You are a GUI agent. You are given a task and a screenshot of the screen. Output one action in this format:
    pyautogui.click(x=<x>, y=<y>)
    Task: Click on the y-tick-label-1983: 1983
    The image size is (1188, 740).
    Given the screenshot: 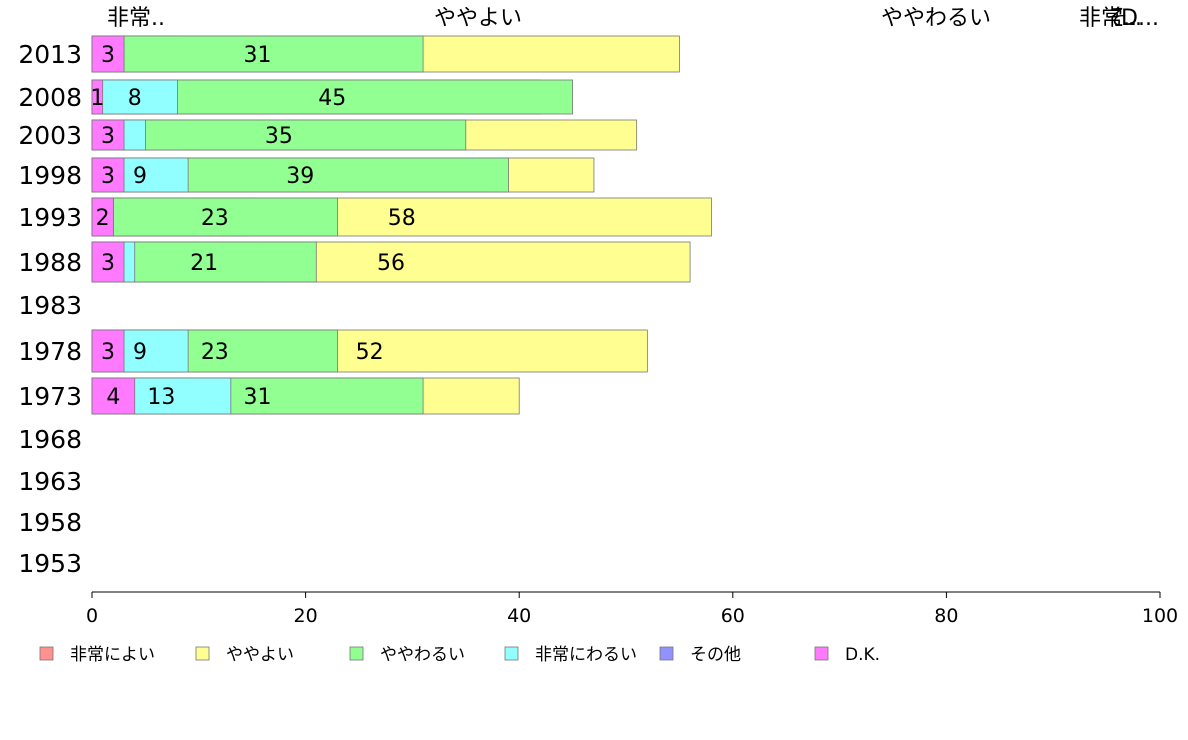 What is the action you would take?
    pyautogui.click(x=50, y=305)
    